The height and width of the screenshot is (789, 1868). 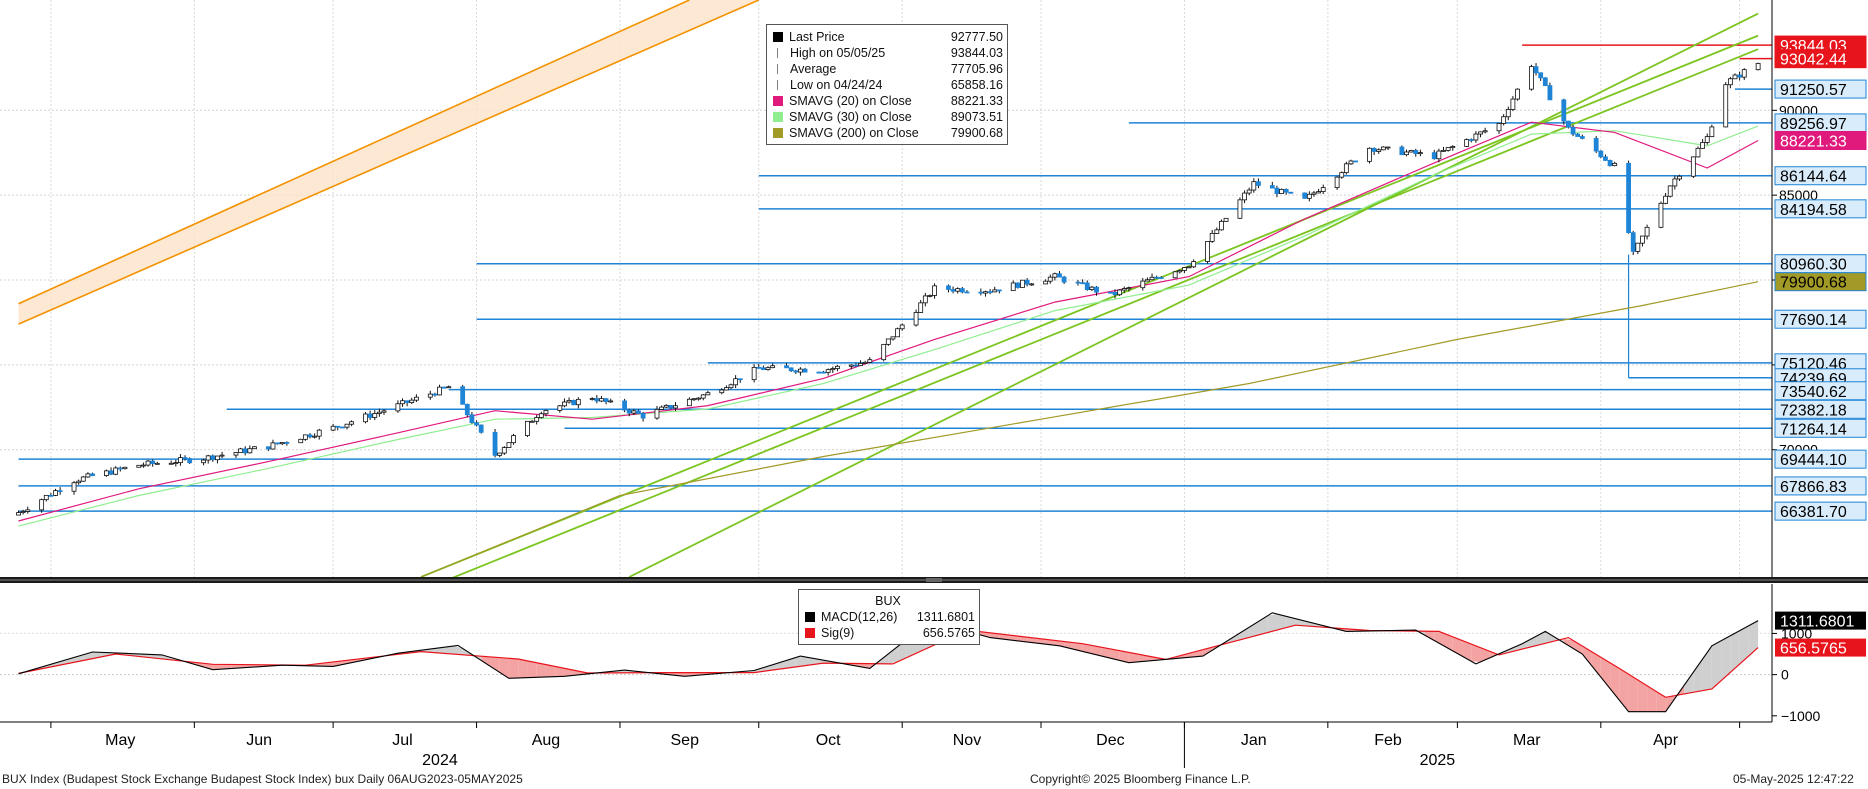 What do you see at coordinates (1813, 141) in the screenshot?
I see `price-value-label: 88221.33` at bounding box center [1813, 141].